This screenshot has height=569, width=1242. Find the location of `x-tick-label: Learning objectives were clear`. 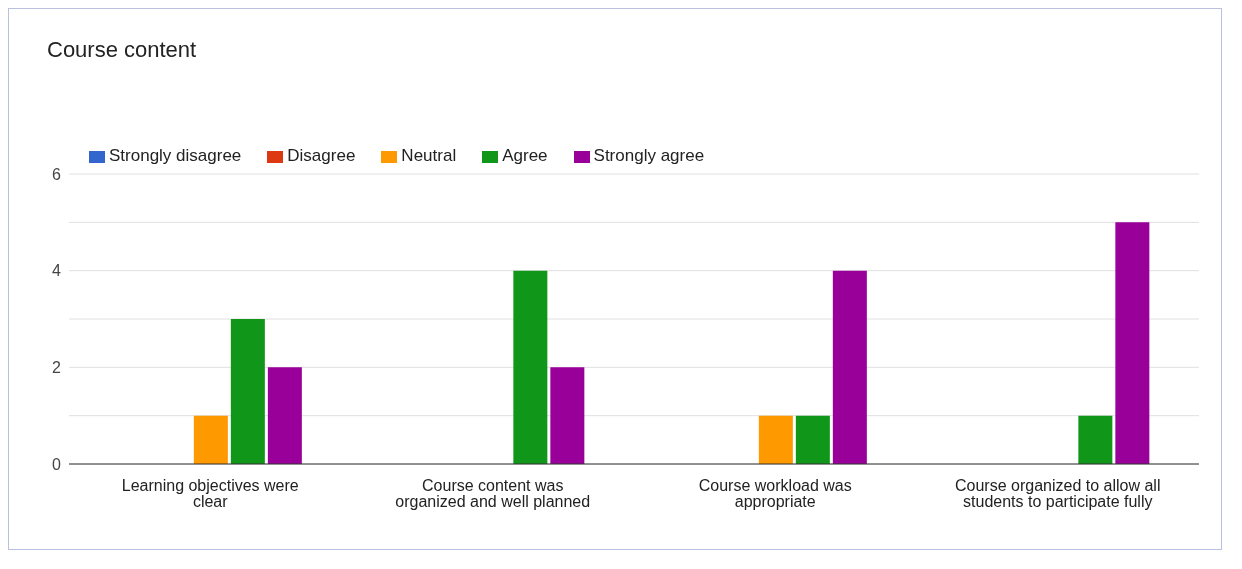

x-tick-label: Learning objectives were clear is located at coordinates (210, 494).